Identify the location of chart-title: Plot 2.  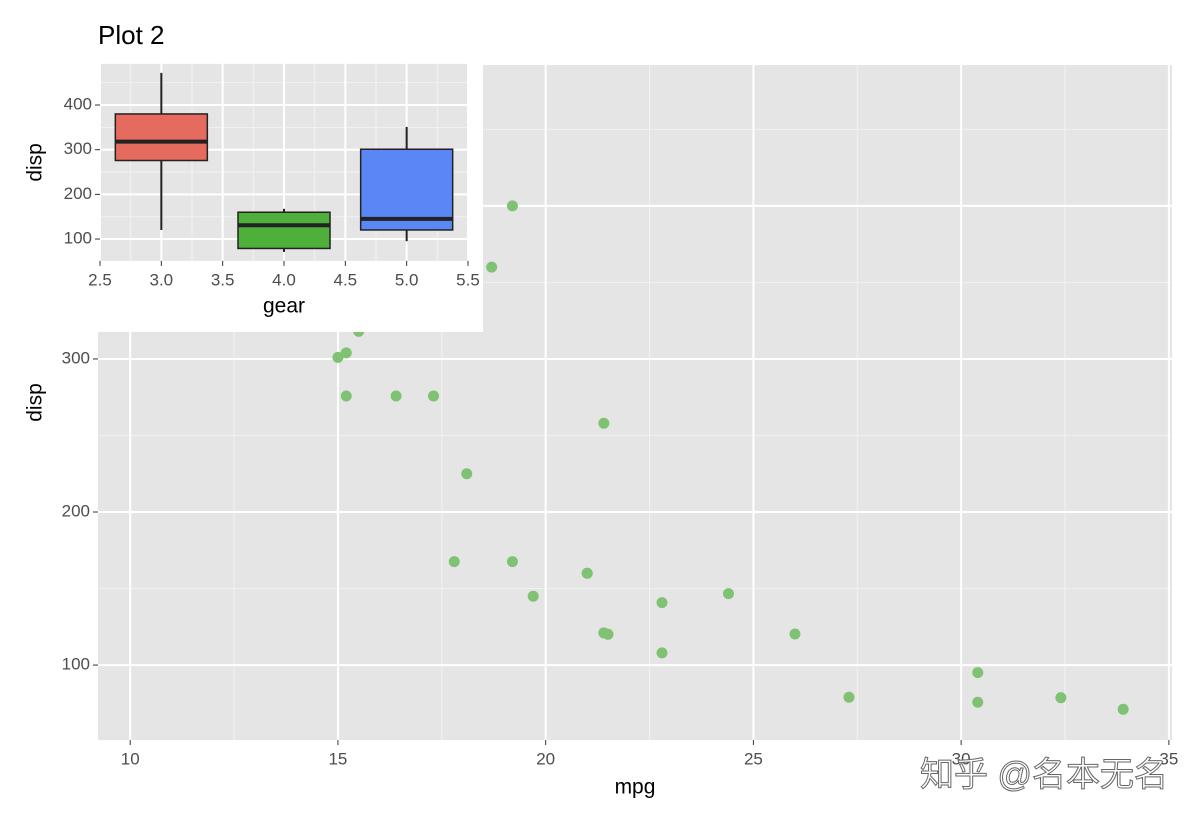
(131, 35).